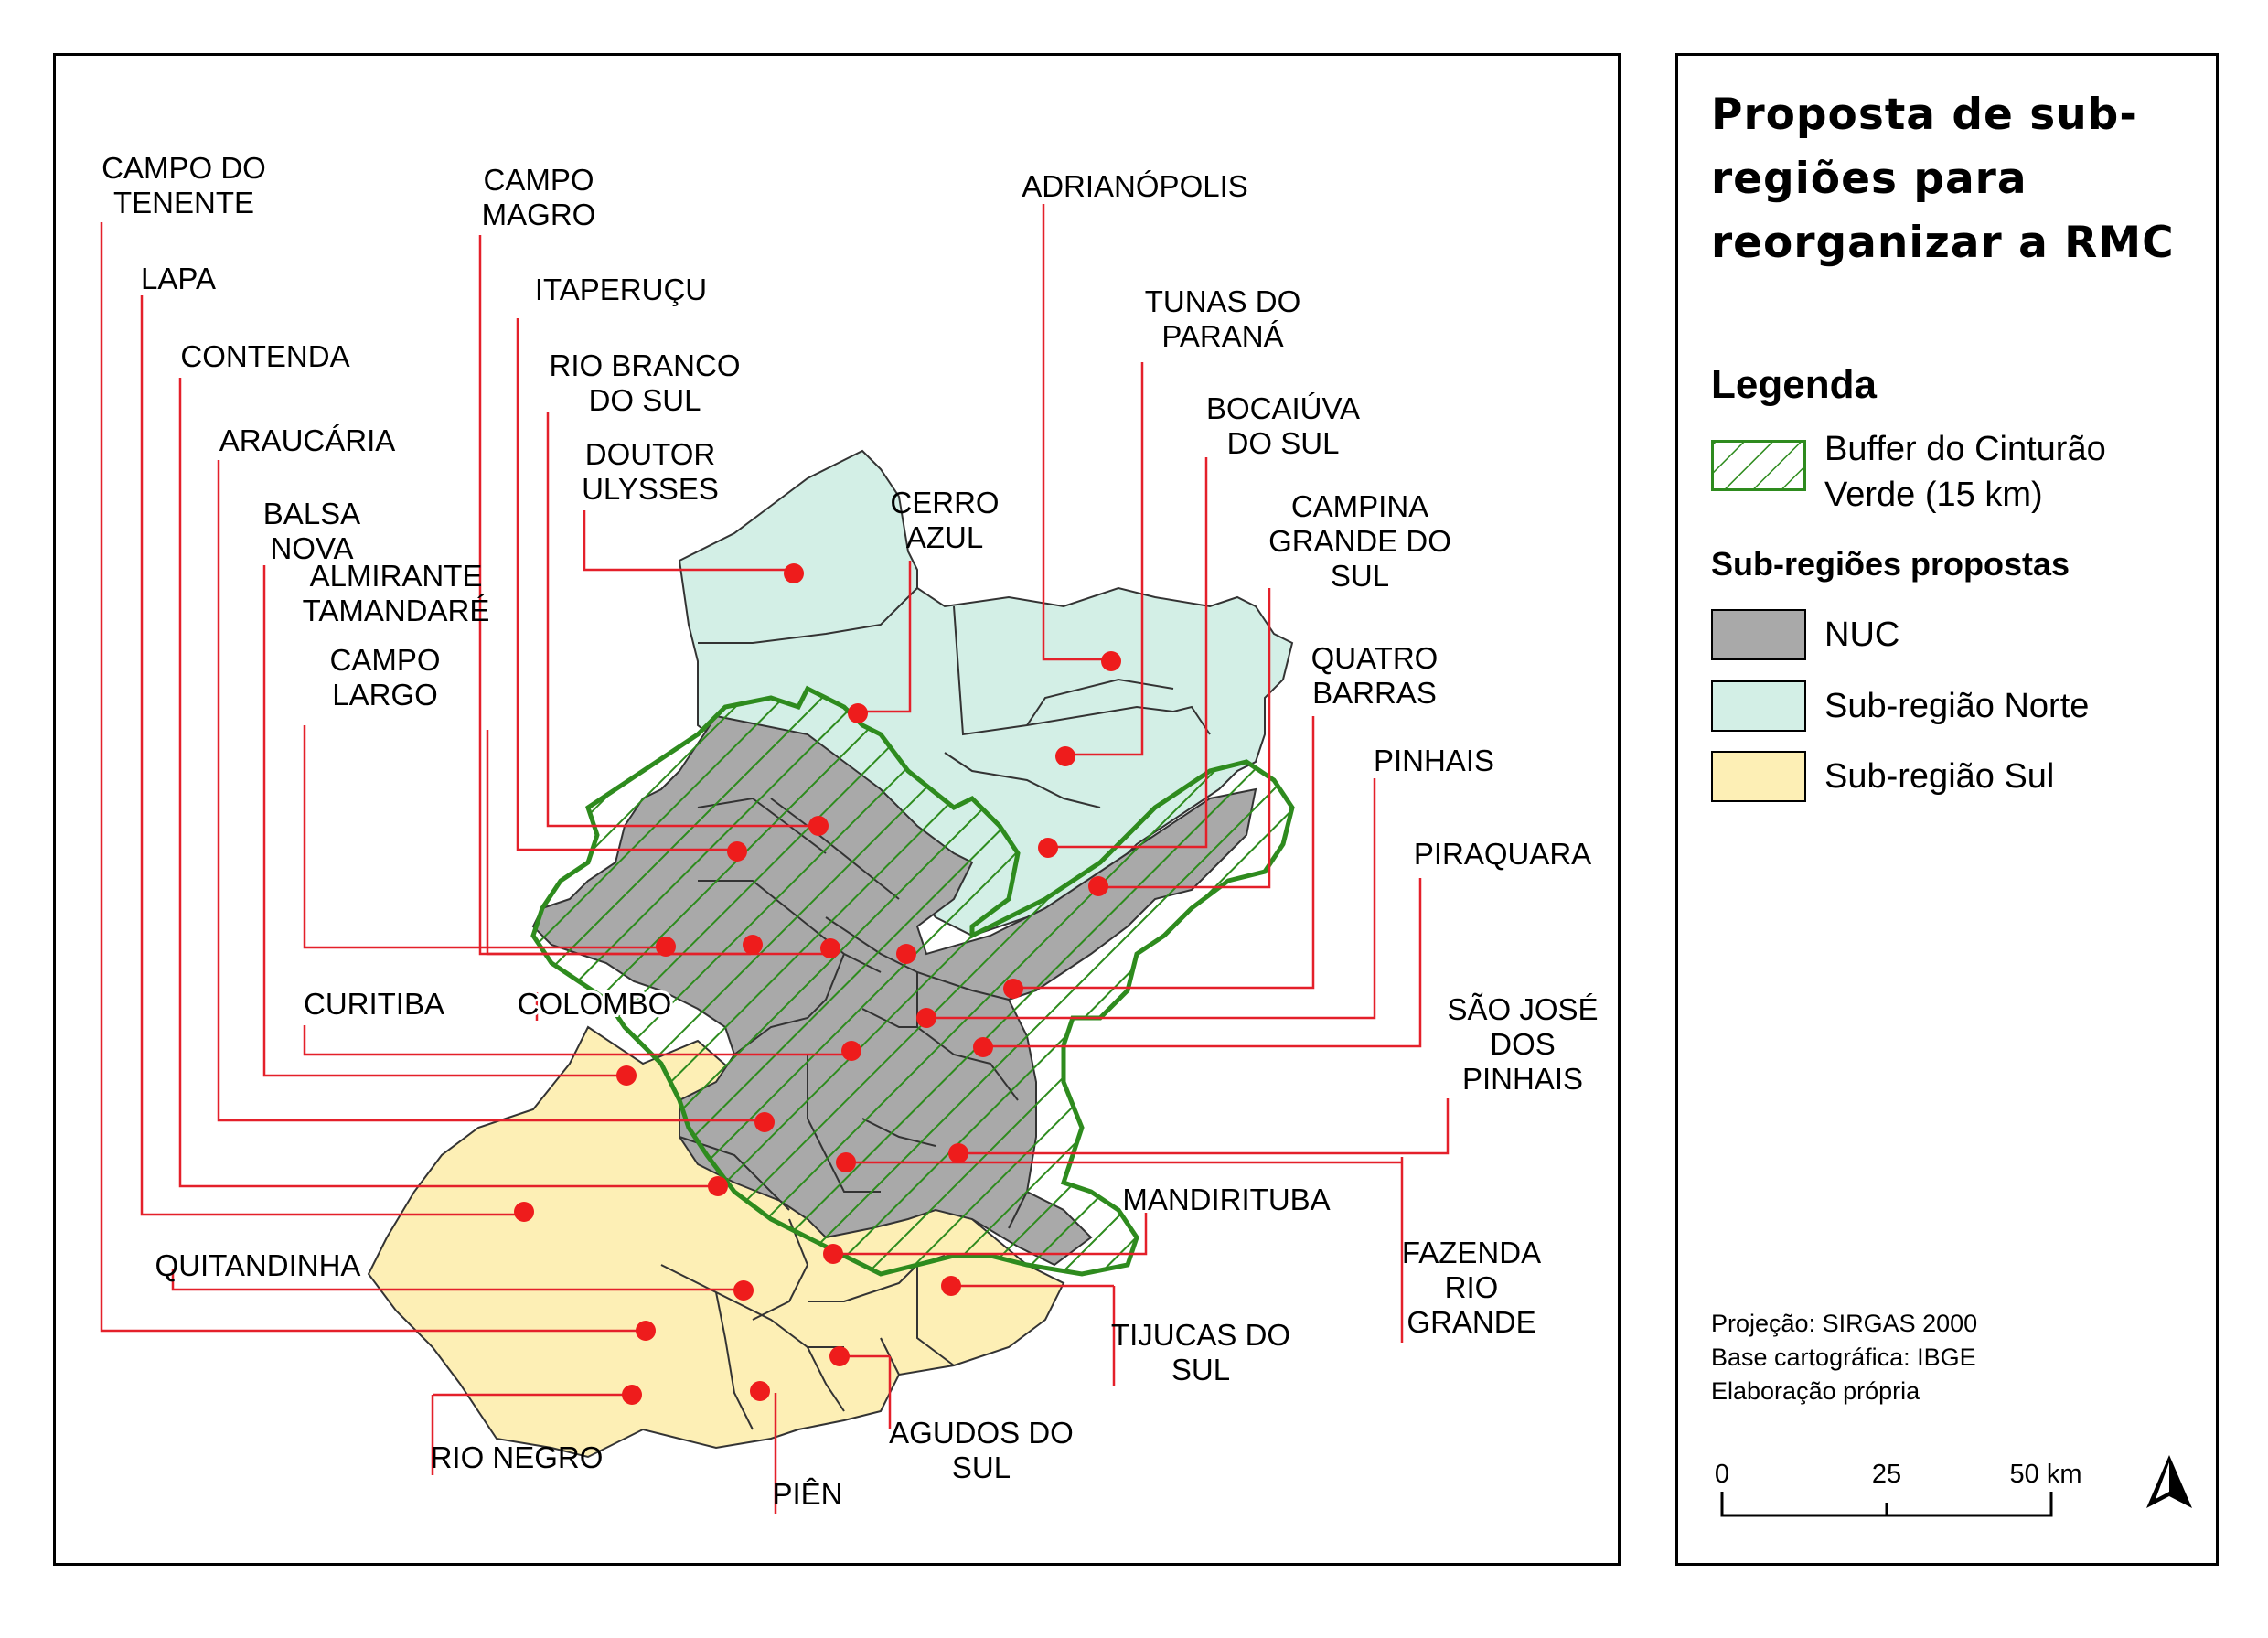 The width and height of the screenshot is (2268, 1638). What do you see at coordinates (595, 1004) in the screenshot?
I see `label-colombo: COLOMBO` at bounding box center [595, 1004].